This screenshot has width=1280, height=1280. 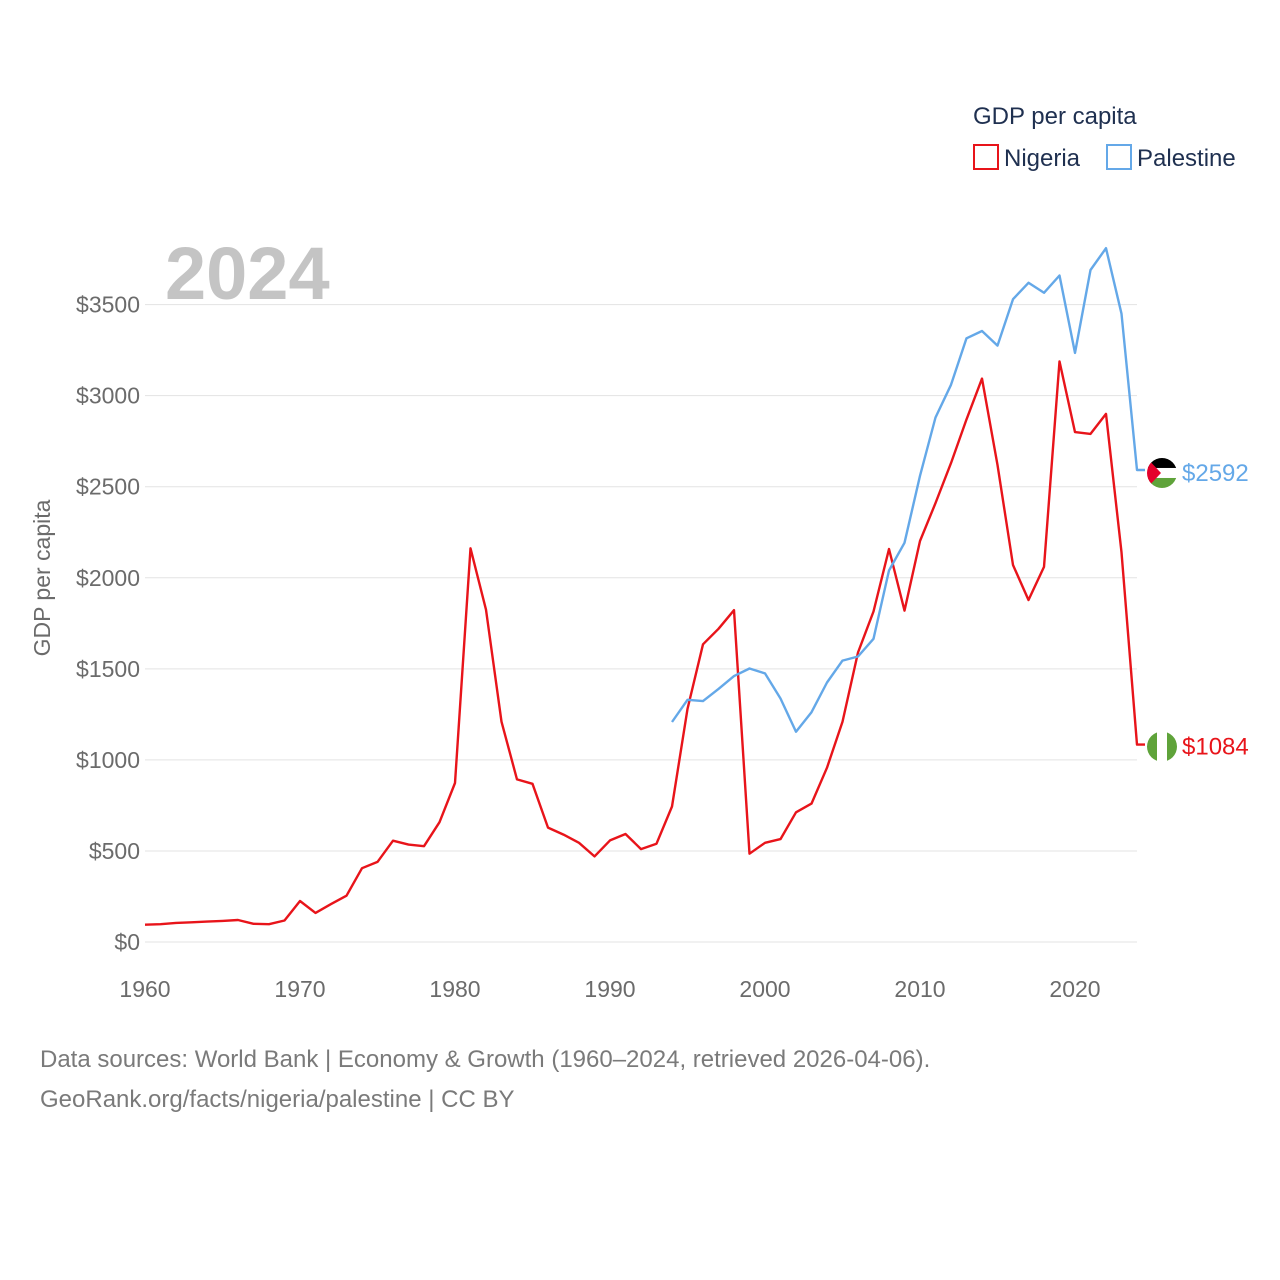 What do you see at coordinates (1119, 157) in the screenshot?
I see `legend-swatch-palestine` at bounding box center [1119, 157].